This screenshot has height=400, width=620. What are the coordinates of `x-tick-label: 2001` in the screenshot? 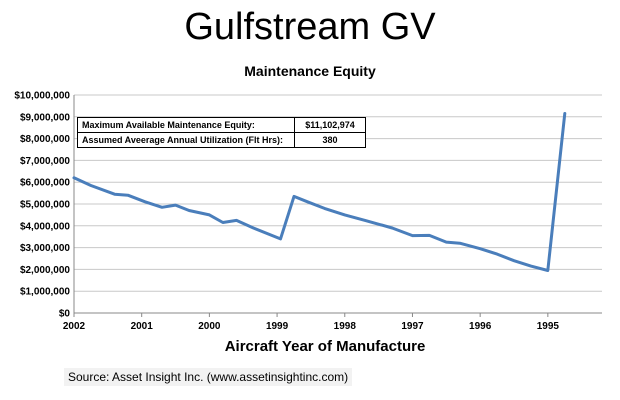 It's located at (142, 326).